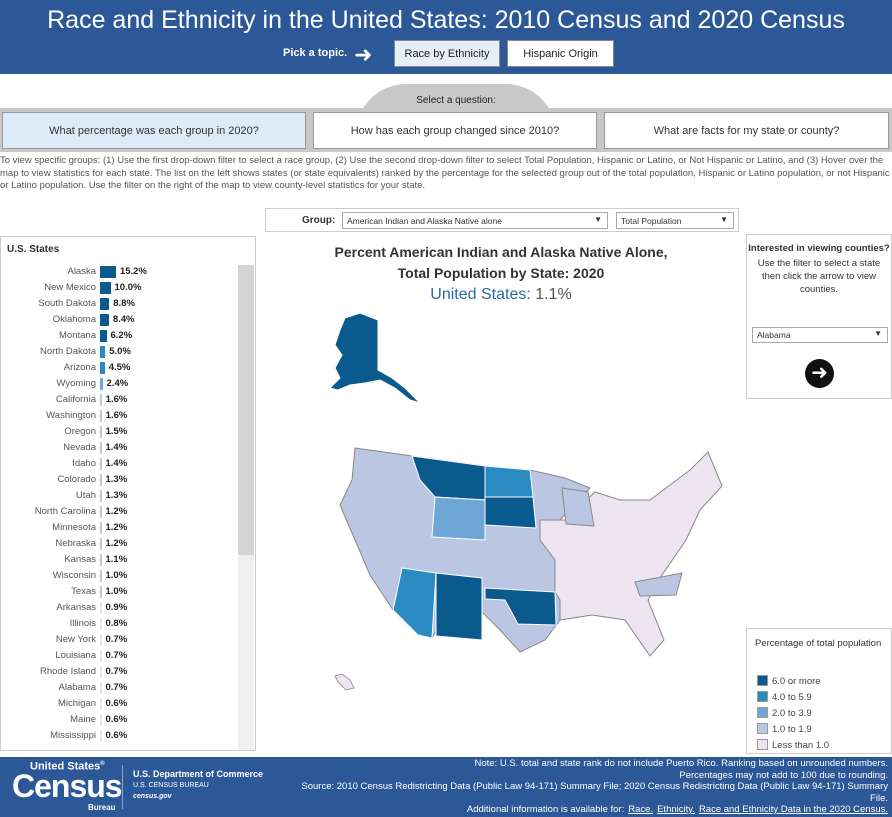  What do you see at coordinates (119, 672) in the screenshot?
I see `state-list-item: Rhode Island 0.7%` at bounding box center [119, 672].